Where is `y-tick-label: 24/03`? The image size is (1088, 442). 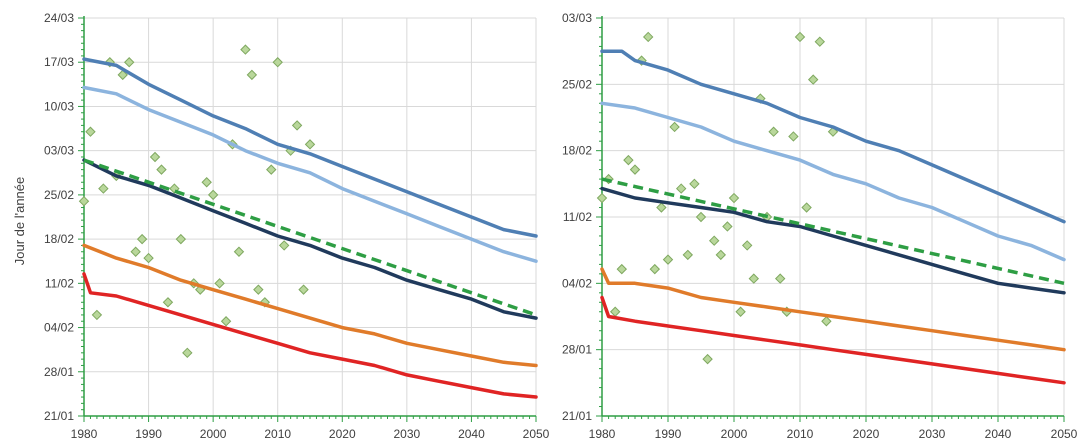 y-tick-label: 24/03 is located at coordinates (59, 18).